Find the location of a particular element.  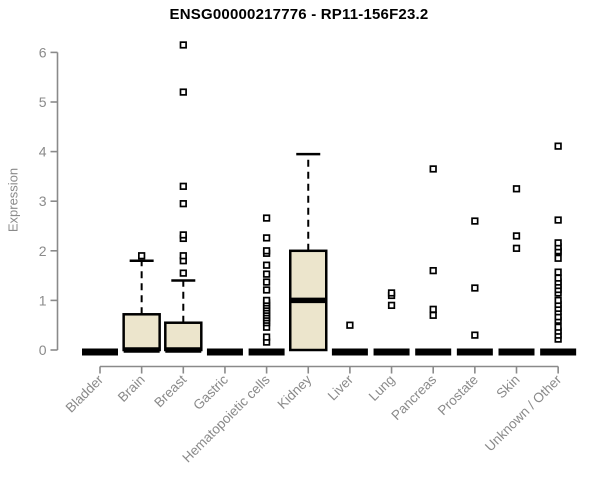

x-tick-label: Pancreas is located at coordinates (413, 397).